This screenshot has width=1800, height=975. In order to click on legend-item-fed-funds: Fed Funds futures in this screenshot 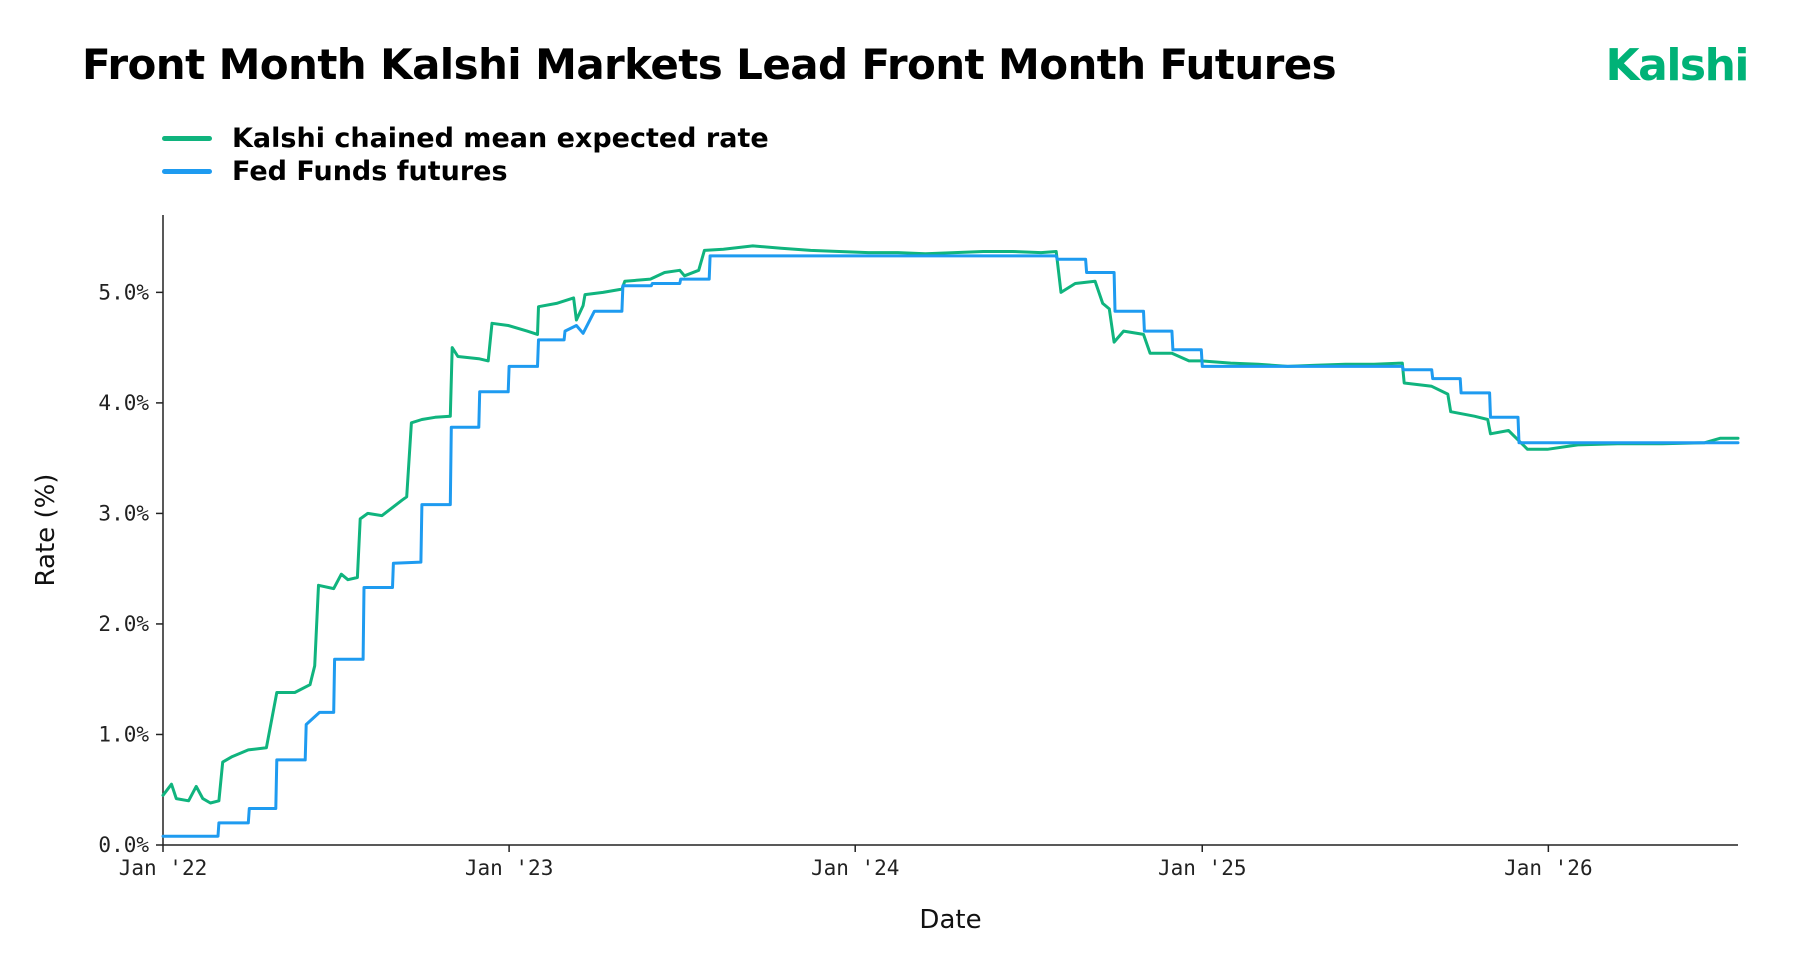, I will do `click(465, 171)`.